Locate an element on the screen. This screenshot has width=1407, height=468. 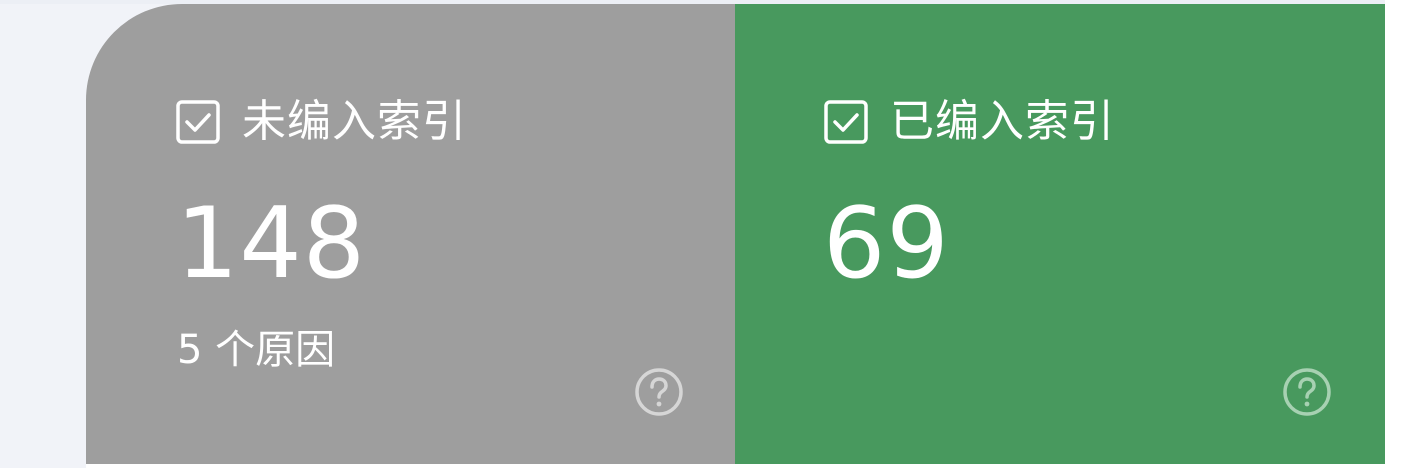
not-indexed-count: 148 is located at coordinates (271, 244).